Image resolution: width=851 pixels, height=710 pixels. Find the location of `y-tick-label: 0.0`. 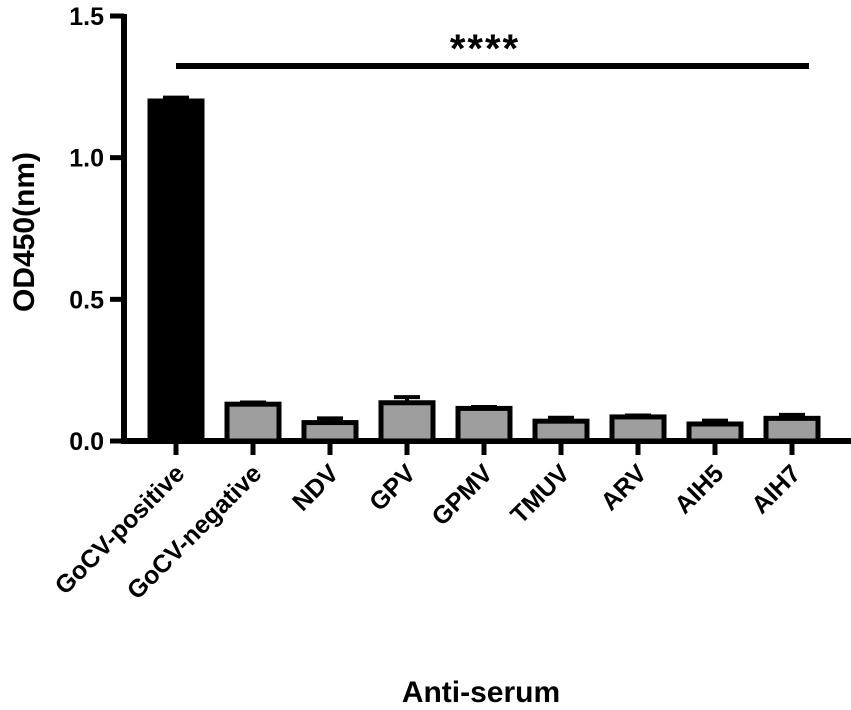

y-tick-label: 0.0 is located at coordinates (86, 442).